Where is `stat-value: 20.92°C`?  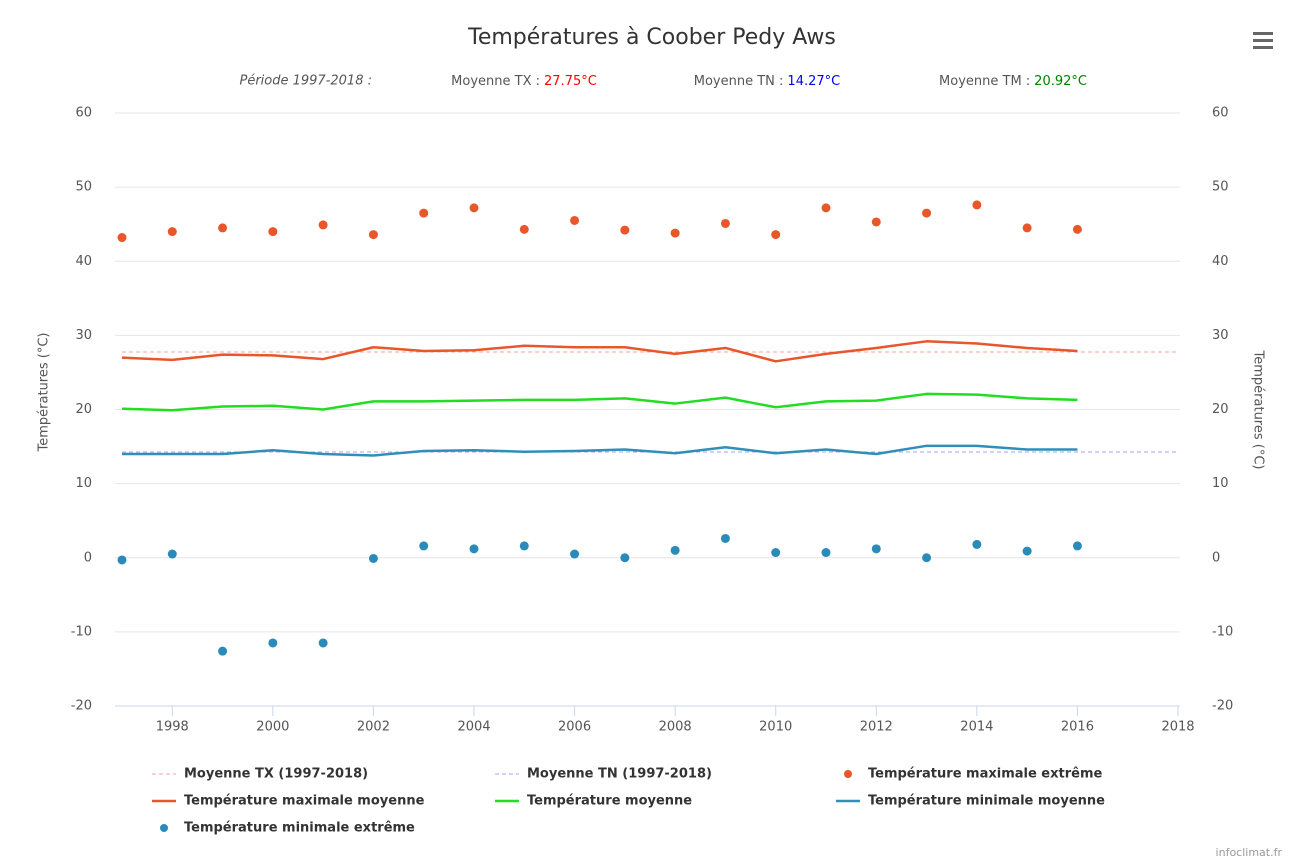
stat-value: 20.92°C is located at coordinates (1060, 81).